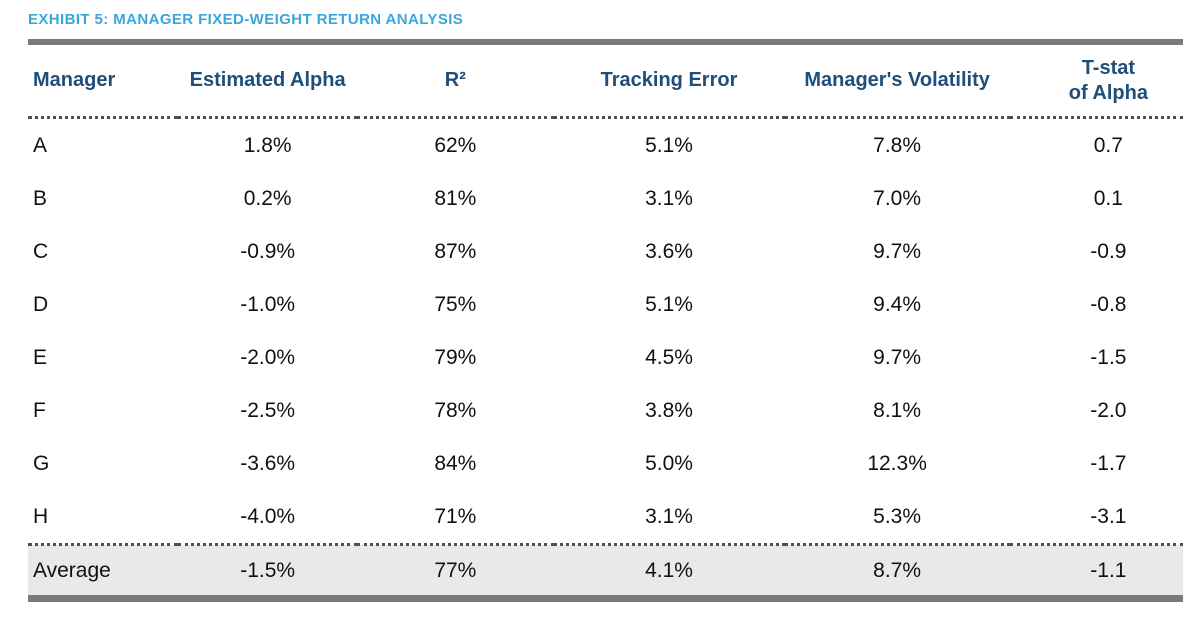 The width and height of the screenshot is (1200, 625). Describe the element at coordinates (897, 410) in the screenshot. I see `cell-volatility: 8.1%` at that location.